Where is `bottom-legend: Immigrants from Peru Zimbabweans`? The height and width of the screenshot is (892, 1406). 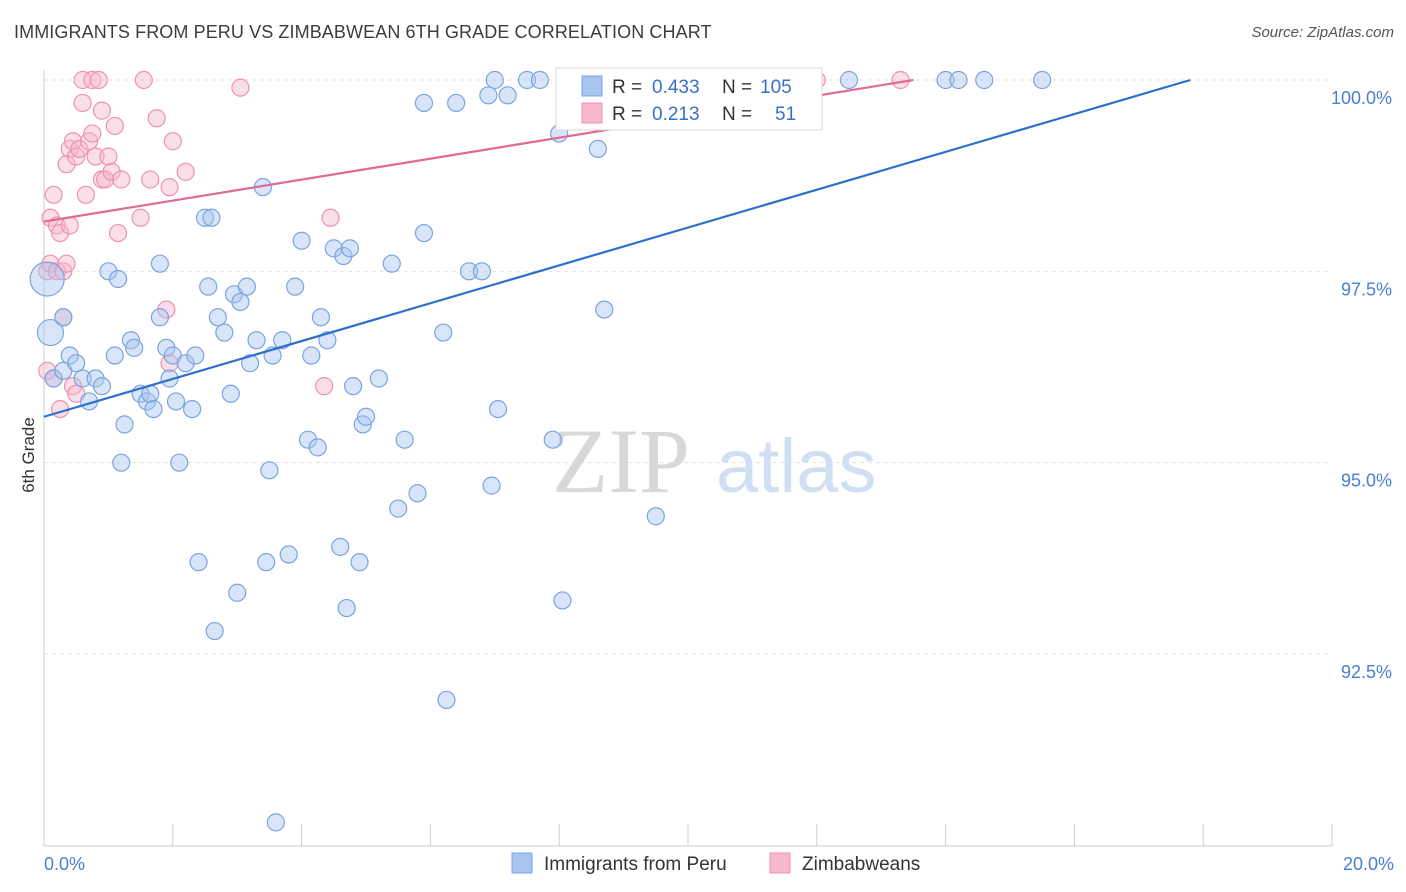
bottom-legend: Immigrants from Peru Zimbabweans is located at coordinates (715, 863).